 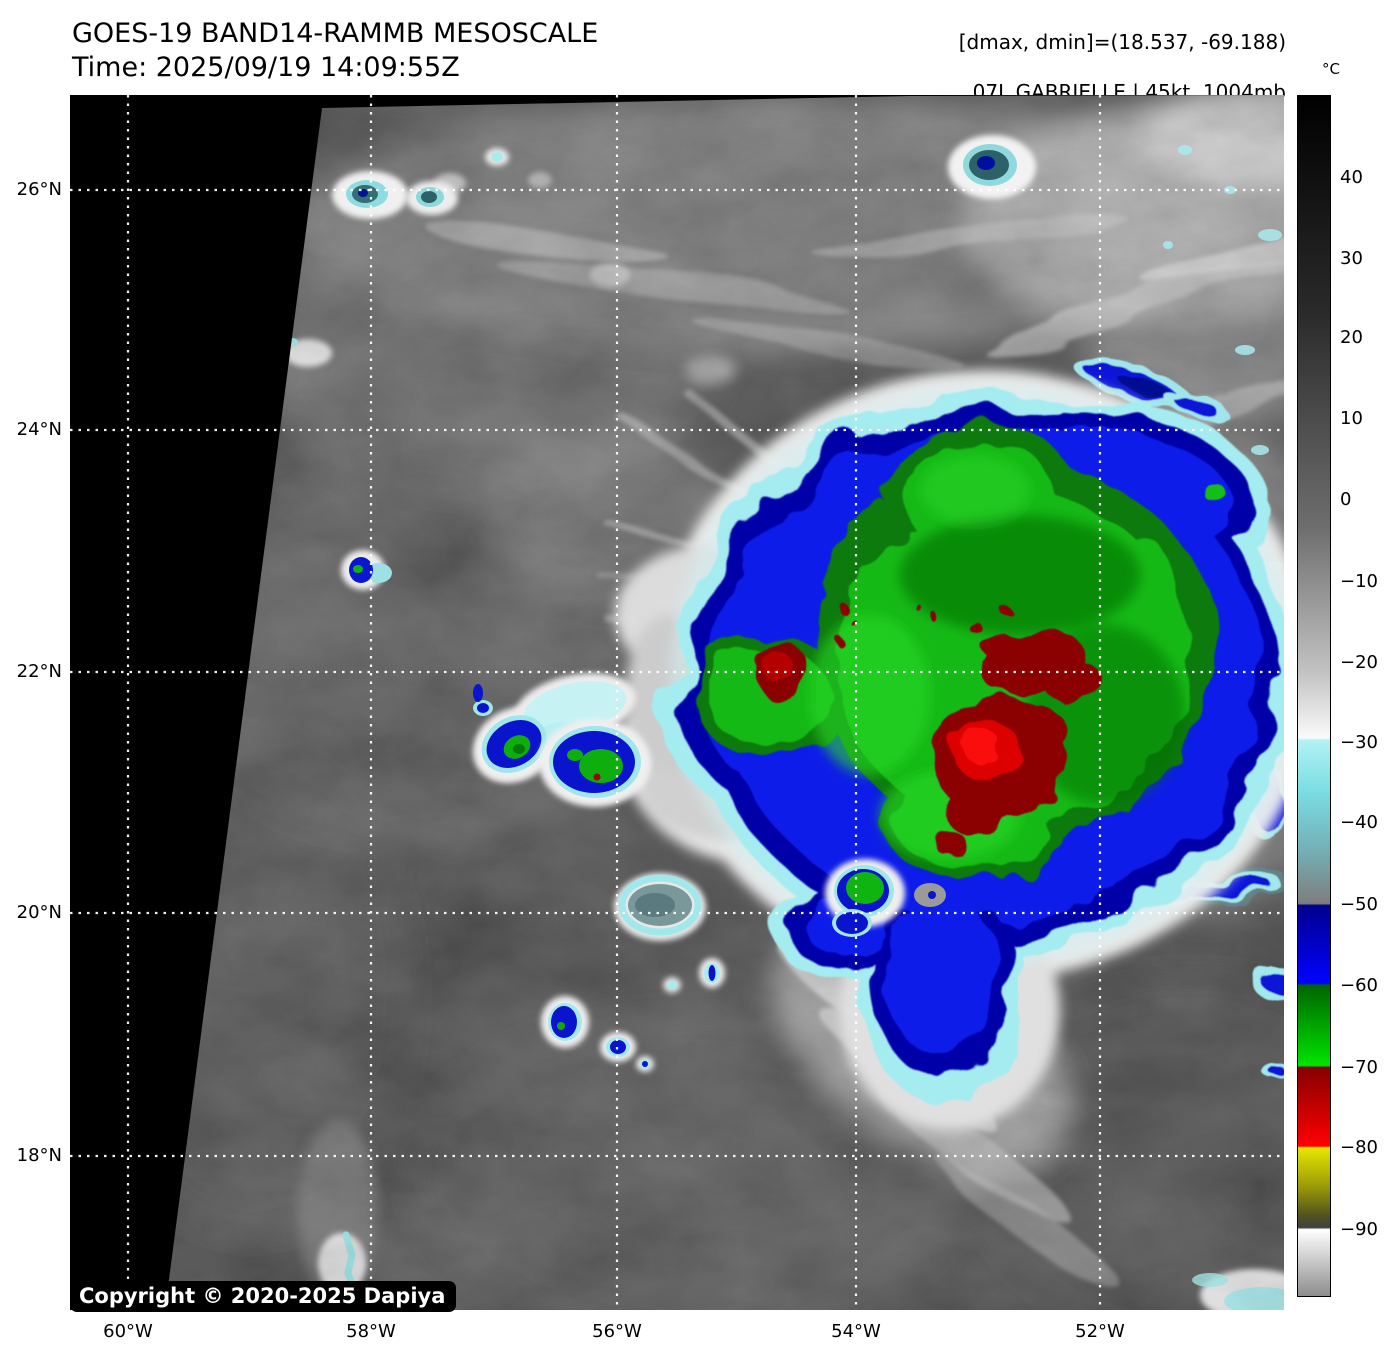 I want to click on cell-green-blue, so click(x=885, y=898).